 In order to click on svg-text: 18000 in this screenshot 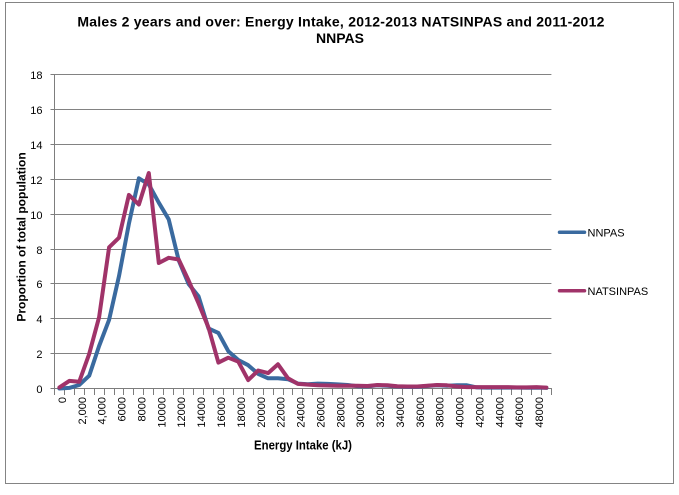, I will do `click(242, 412)`.